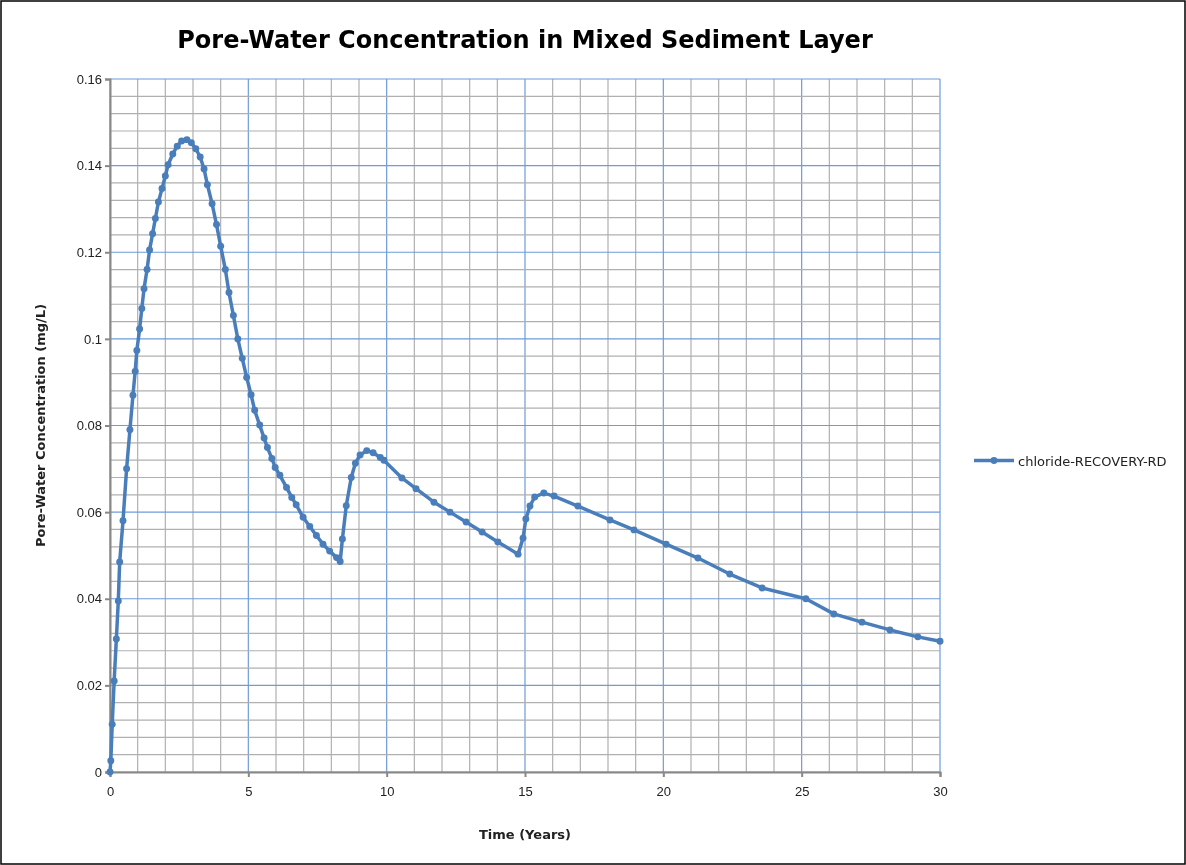  What do you see at coordinates (664, 791) in the screenshot?
I see `x-tick-label: 20` at bounding box center [664, 791].